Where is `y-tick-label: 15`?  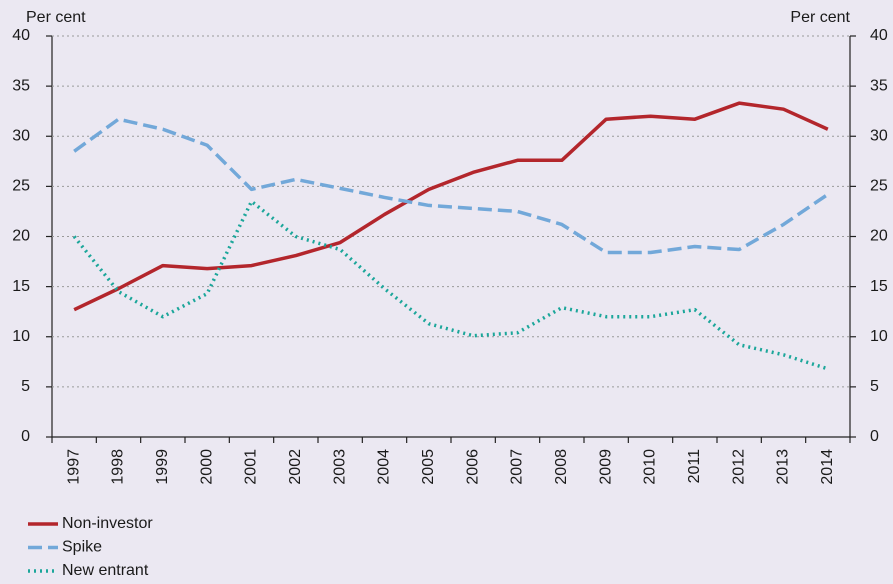 y-tick-label: 15 is located at coordinates (21, 286).